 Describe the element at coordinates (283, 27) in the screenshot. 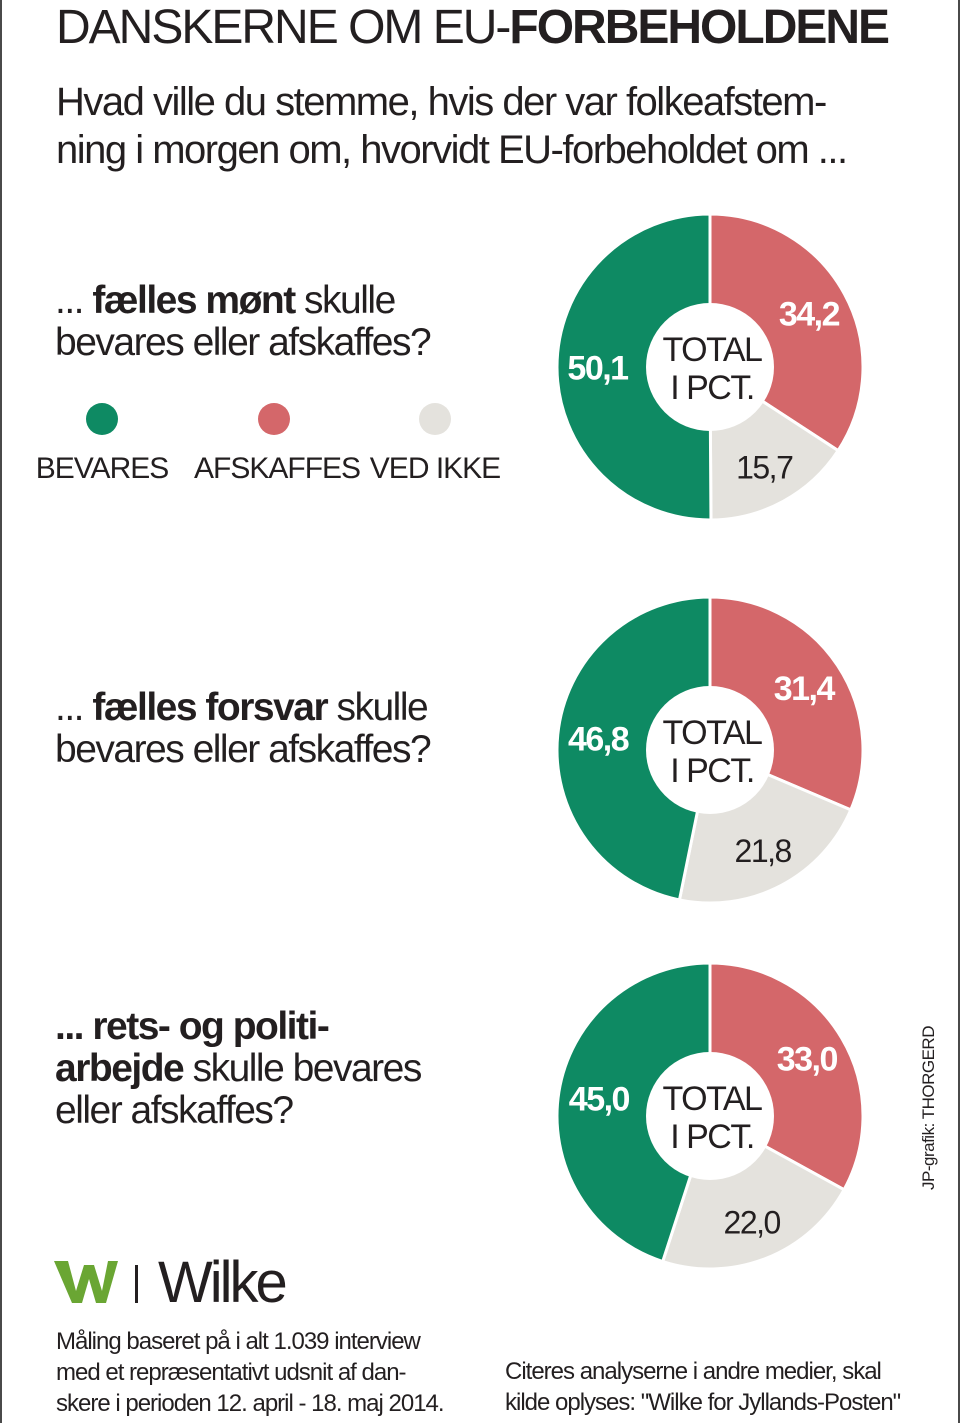

I see `title-light: DANSKERNE OM EU-` at that location.